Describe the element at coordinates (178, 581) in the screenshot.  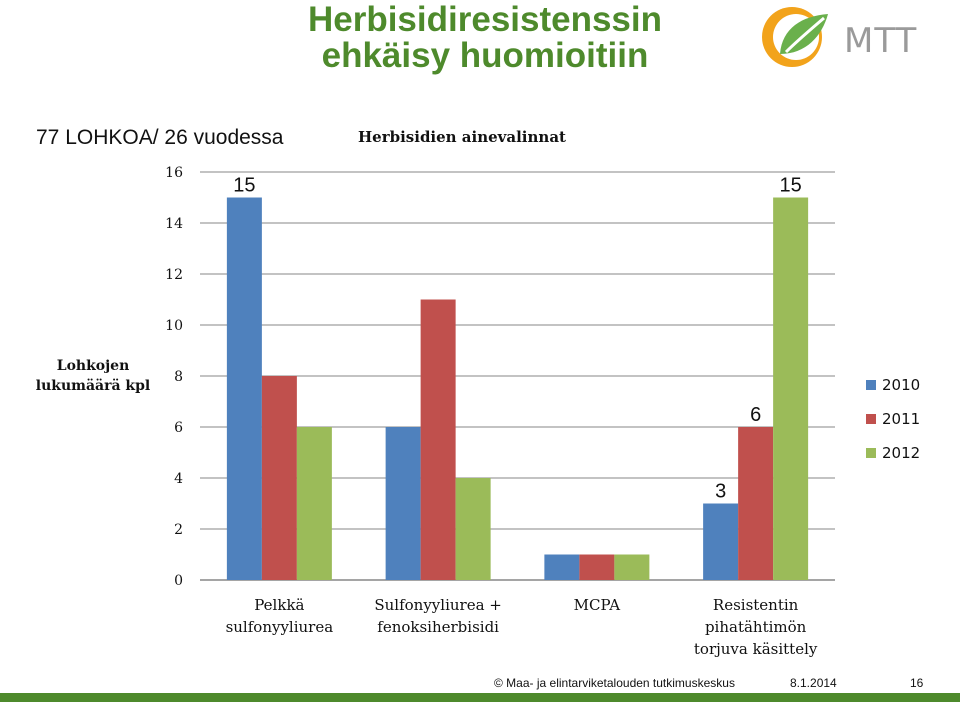
I see `y-tick-label: 0` at that location.